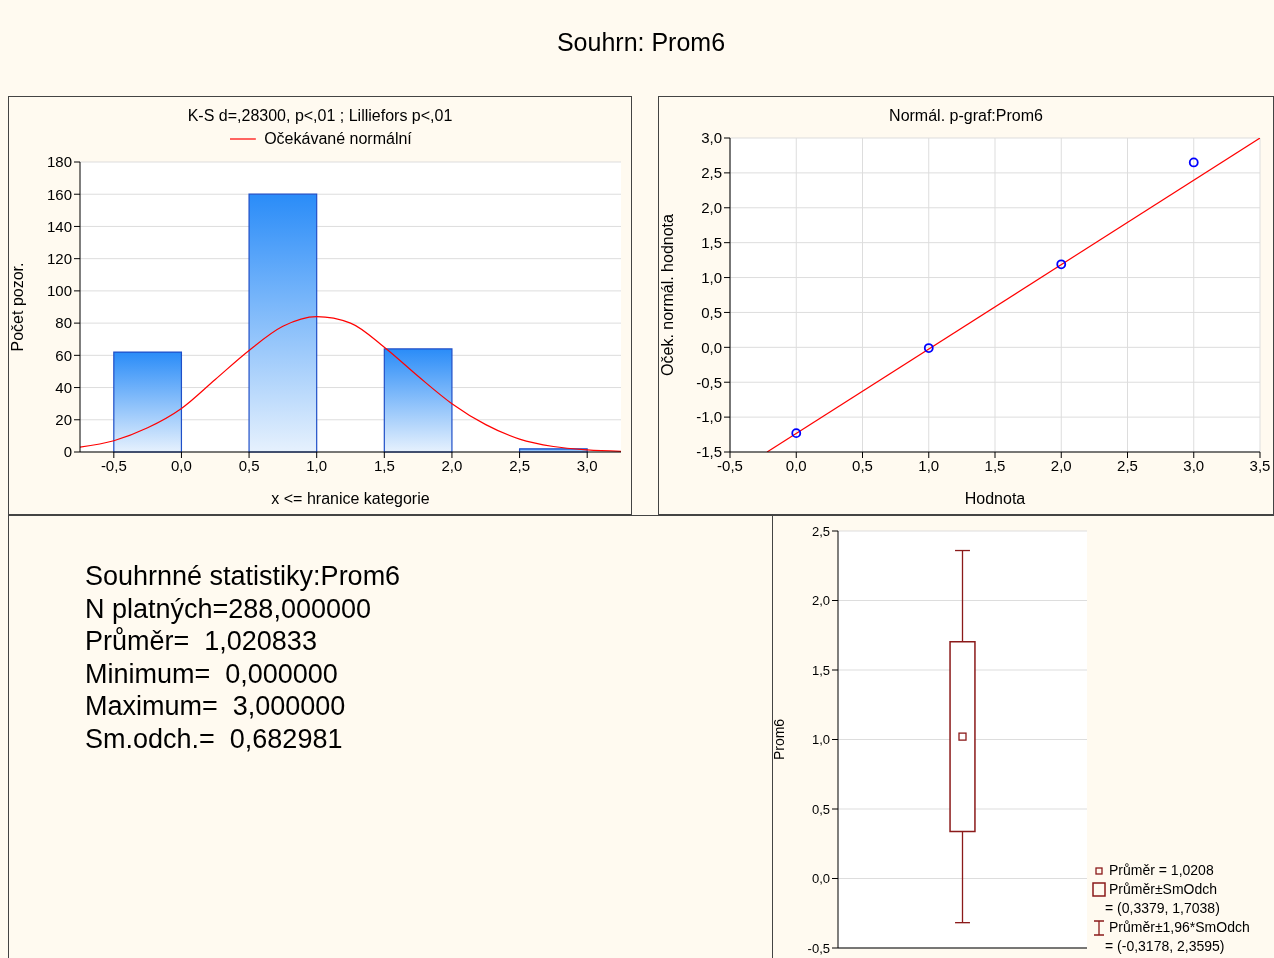 The height and width of the screenshot is (958, 1274). I want to click on x-tick-label: -0,5, so click(113, 465).